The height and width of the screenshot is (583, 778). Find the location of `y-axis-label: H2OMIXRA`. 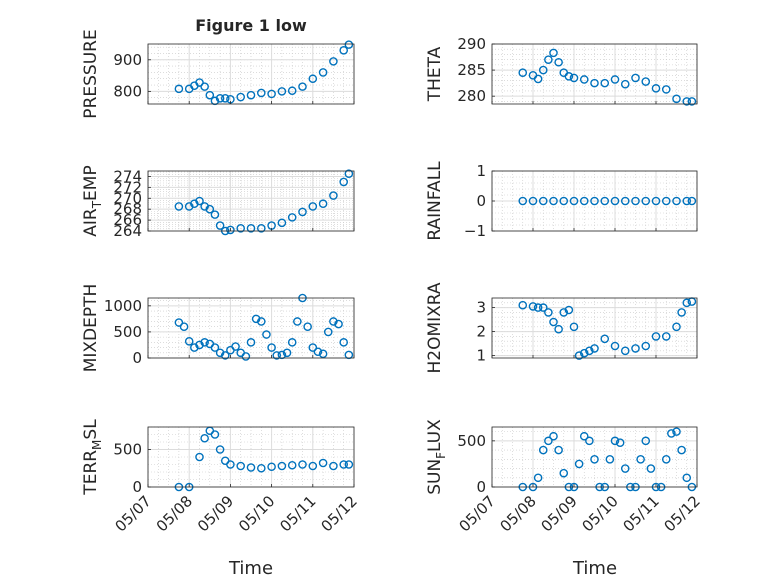

y-axis-label: H2OMIXRA is located at coordinates (435, 327).